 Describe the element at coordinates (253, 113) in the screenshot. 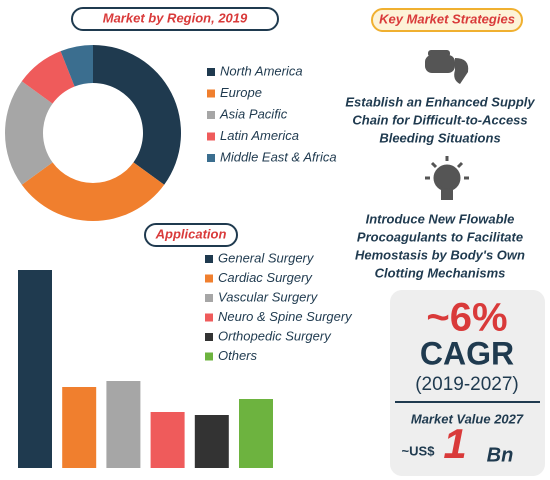

I see `legend-label: Asia Pacific` at that location.